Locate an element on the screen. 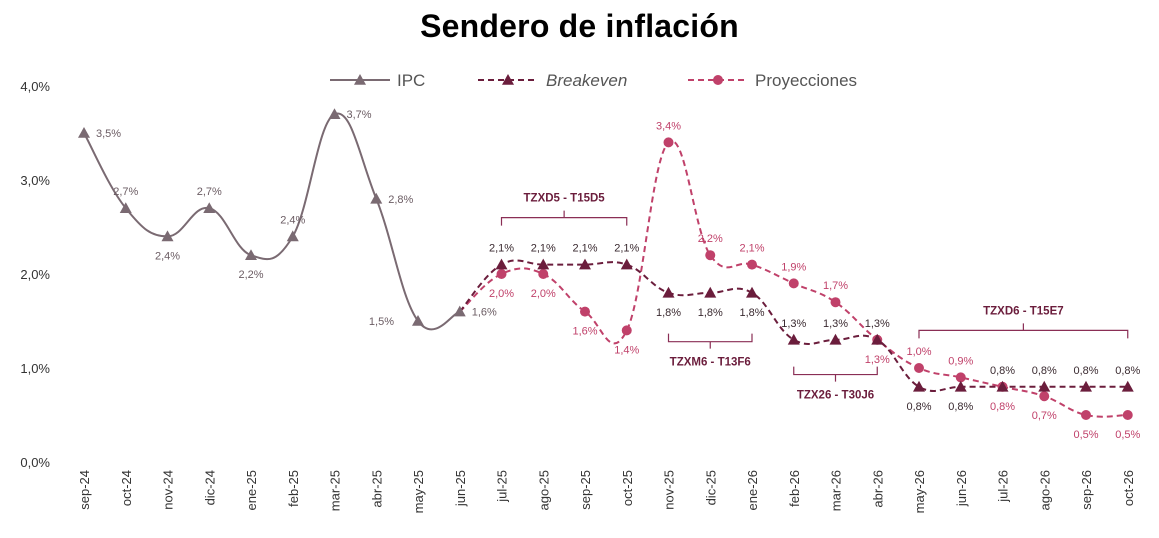  x-tick-label: mar-25 is located at coordinates (335, 490).